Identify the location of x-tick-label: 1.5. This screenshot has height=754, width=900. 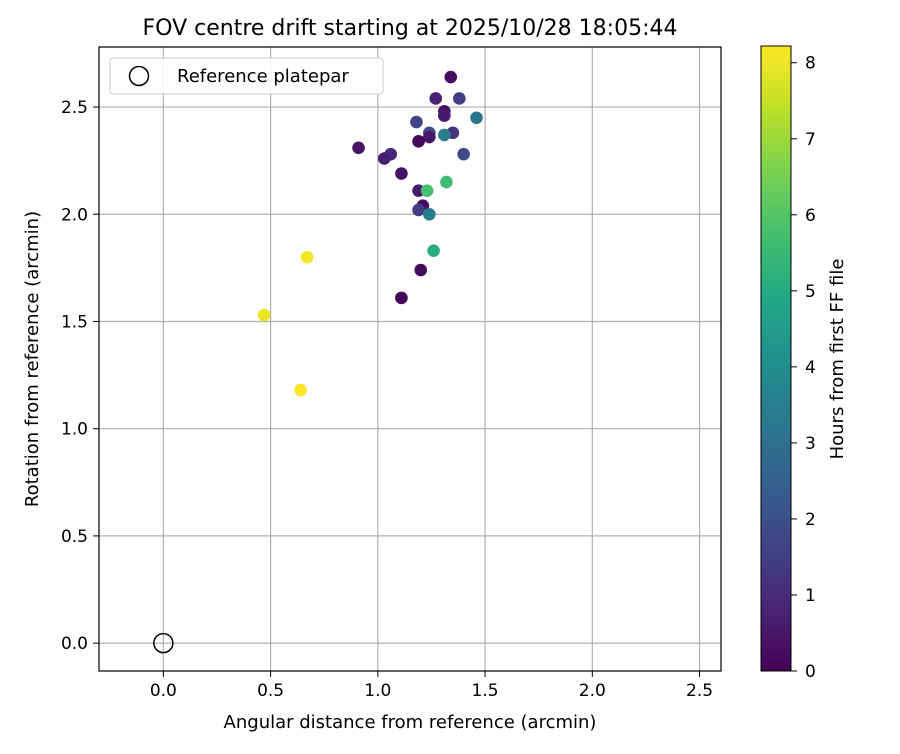
(485, 691).